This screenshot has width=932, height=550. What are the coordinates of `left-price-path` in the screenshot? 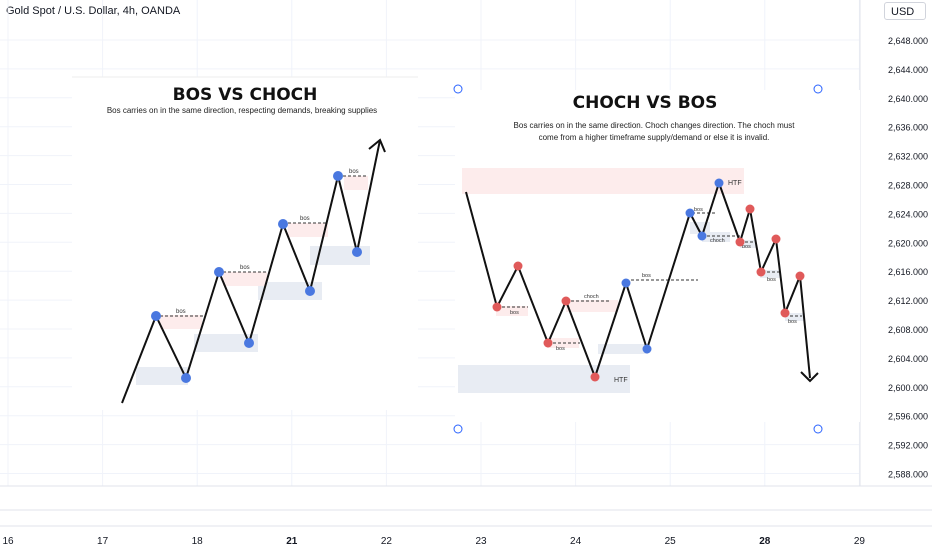 It's located at (251, 271).